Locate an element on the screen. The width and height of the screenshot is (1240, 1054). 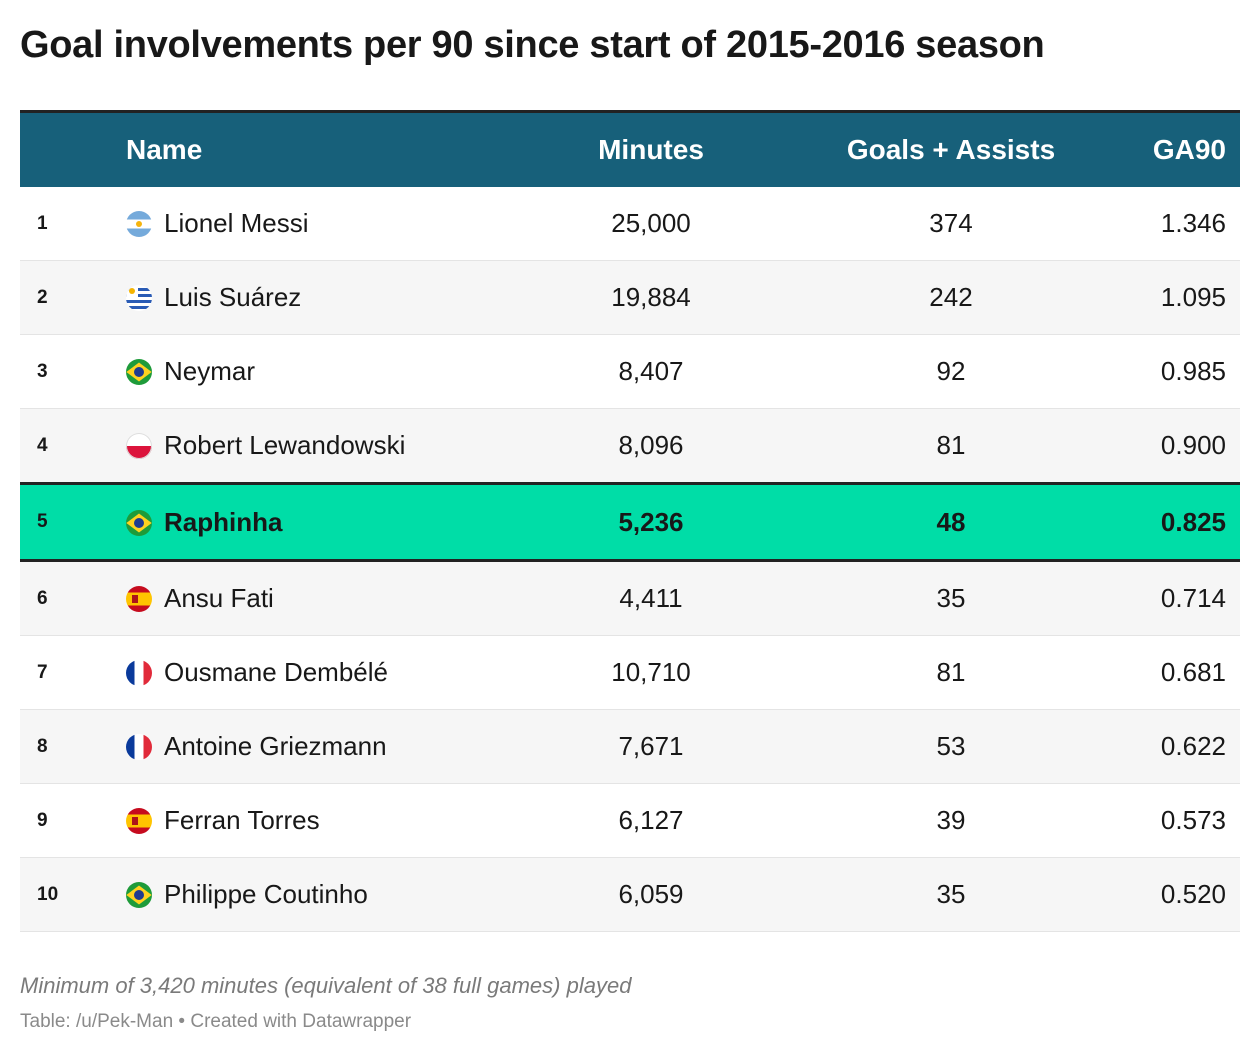
table-row: 5 Raphinha 5,236 48 0.825 is located at coordinates (630, 522).